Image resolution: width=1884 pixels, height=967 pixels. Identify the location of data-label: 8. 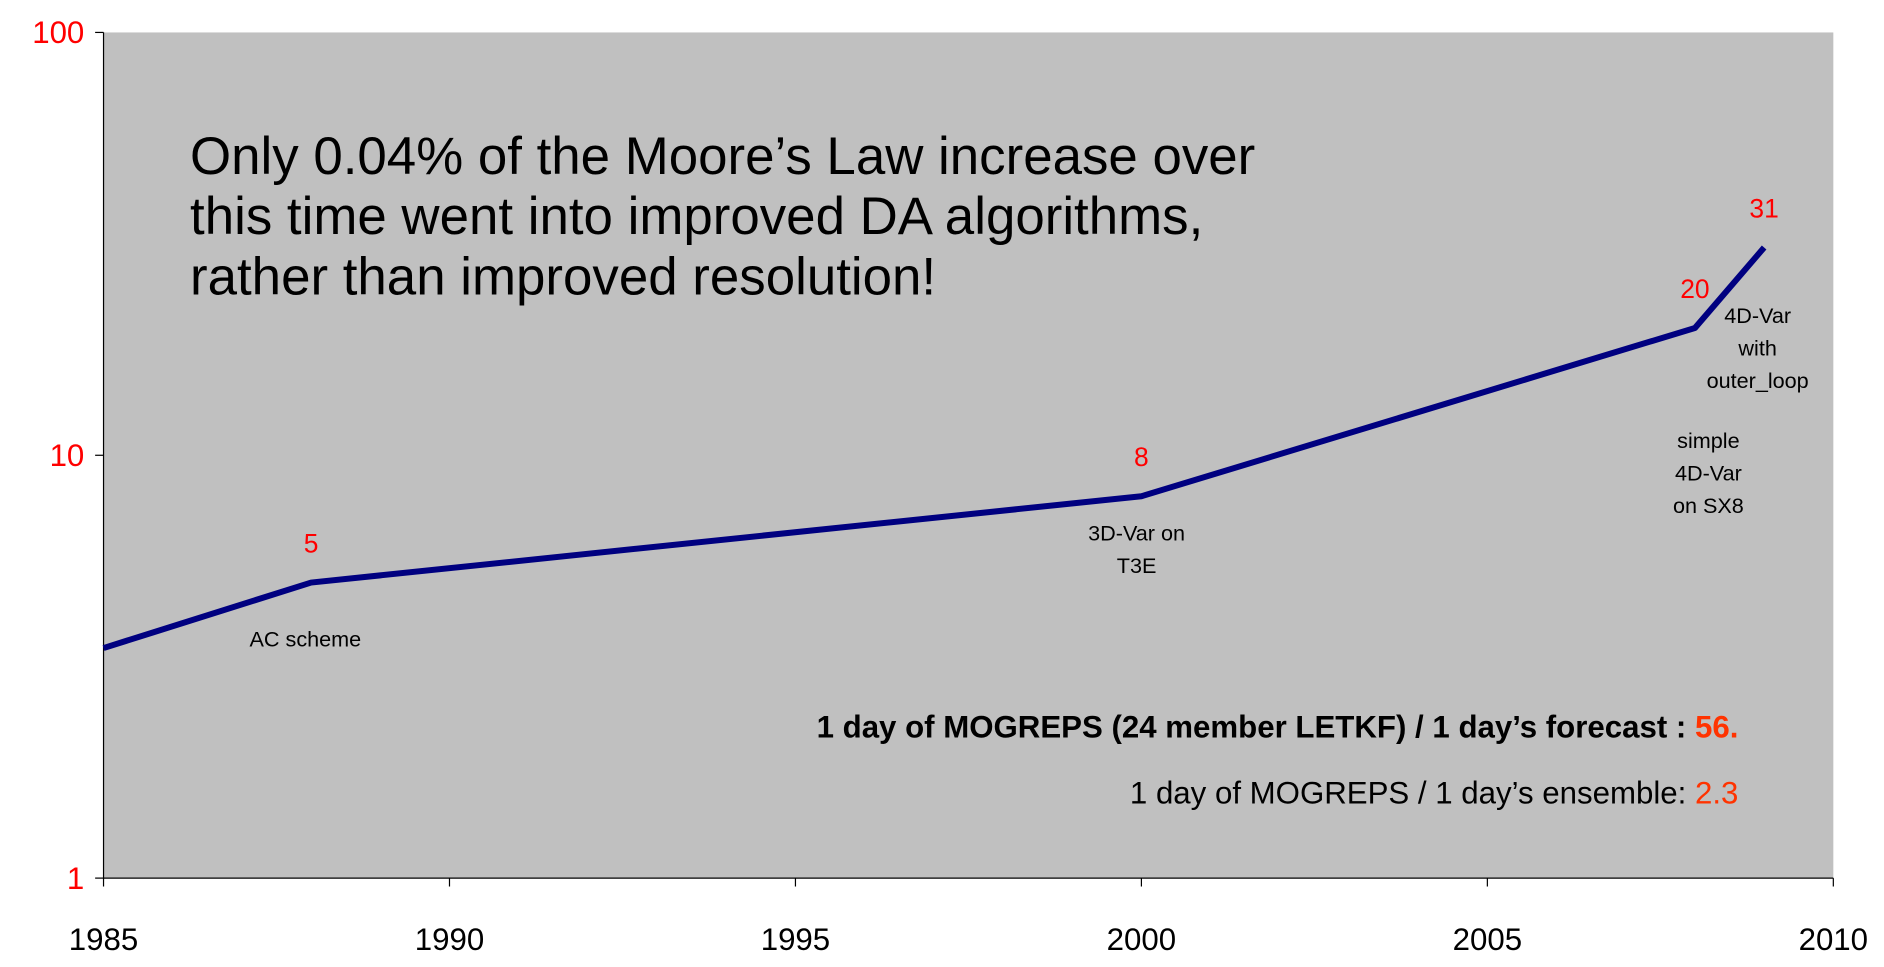
(1141, 457).